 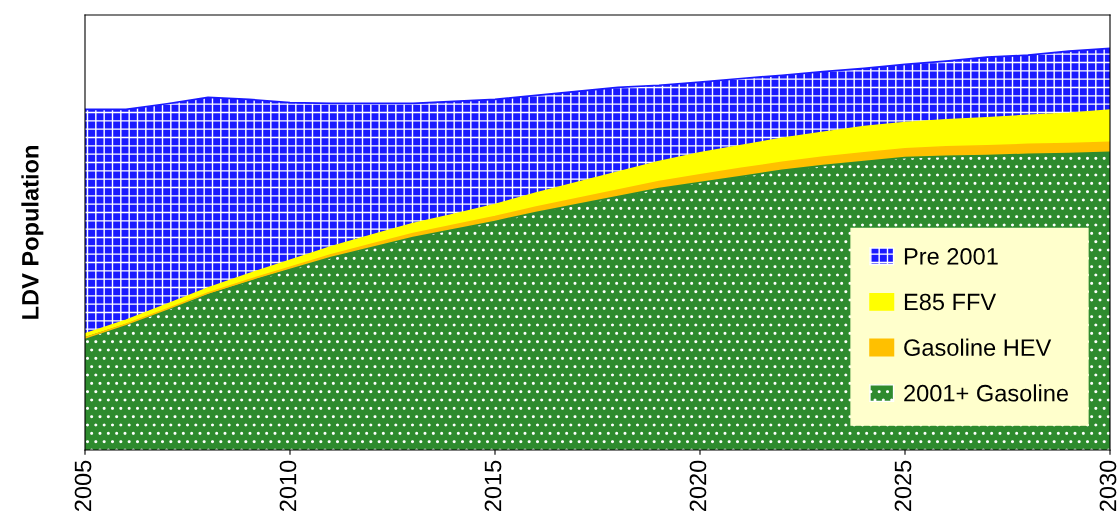 What do you see at coordinates (950, 302) in the screenshot?
I see `legend-label: E85 FFV` at bounding box center [950, 302].